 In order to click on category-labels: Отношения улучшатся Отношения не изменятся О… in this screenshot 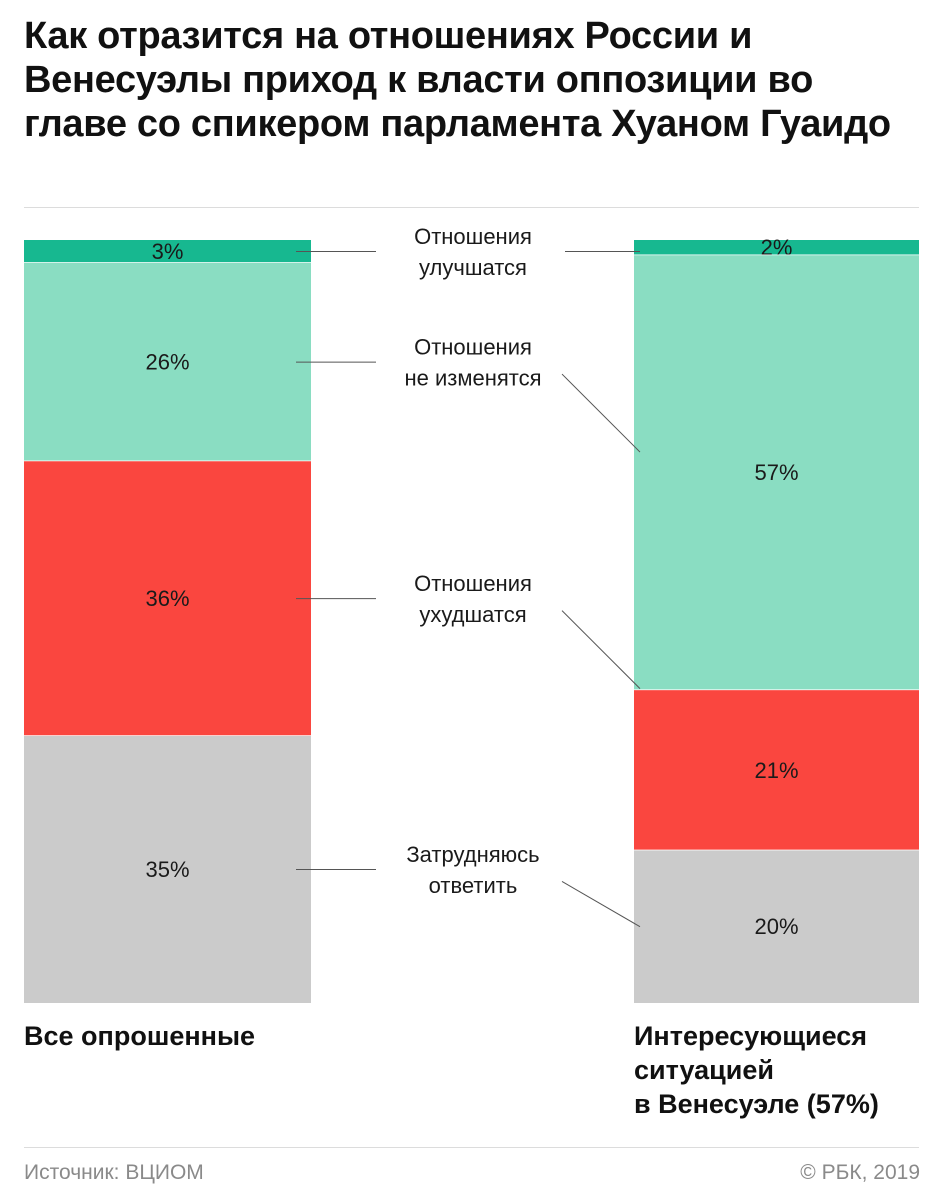, I will do `click(472, 561)`.